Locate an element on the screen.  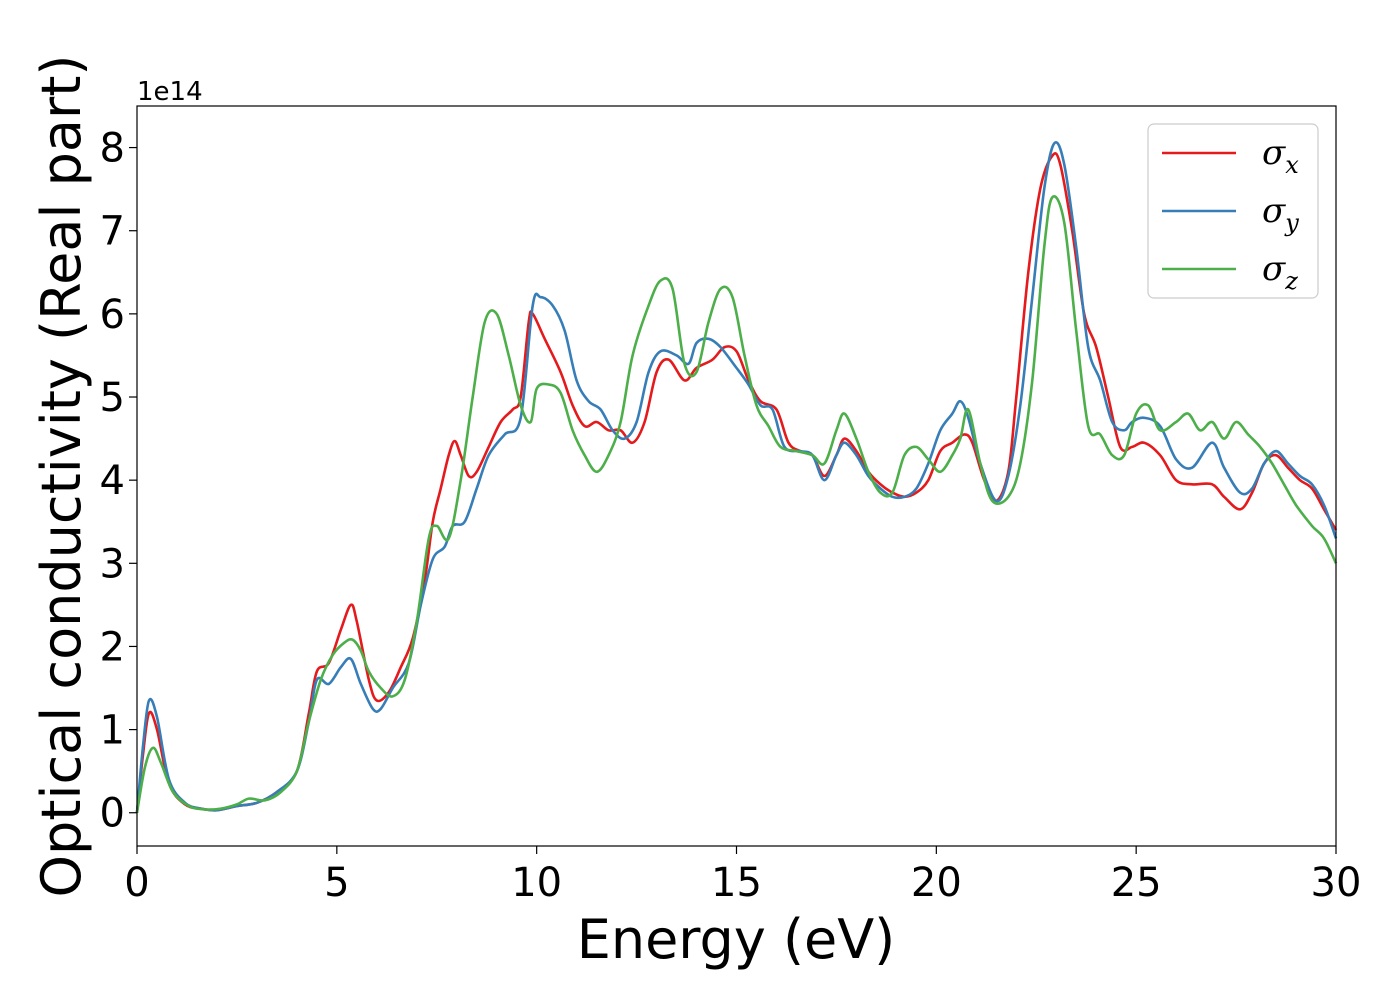
y-axis-title: Optical conductivity (Real part) is located at coordinates (61, 476).